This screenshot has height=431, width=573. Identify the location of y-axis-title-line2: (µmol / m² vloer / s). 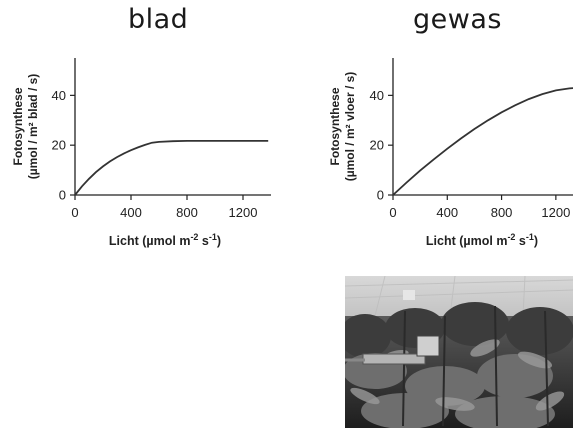
(350, 127).